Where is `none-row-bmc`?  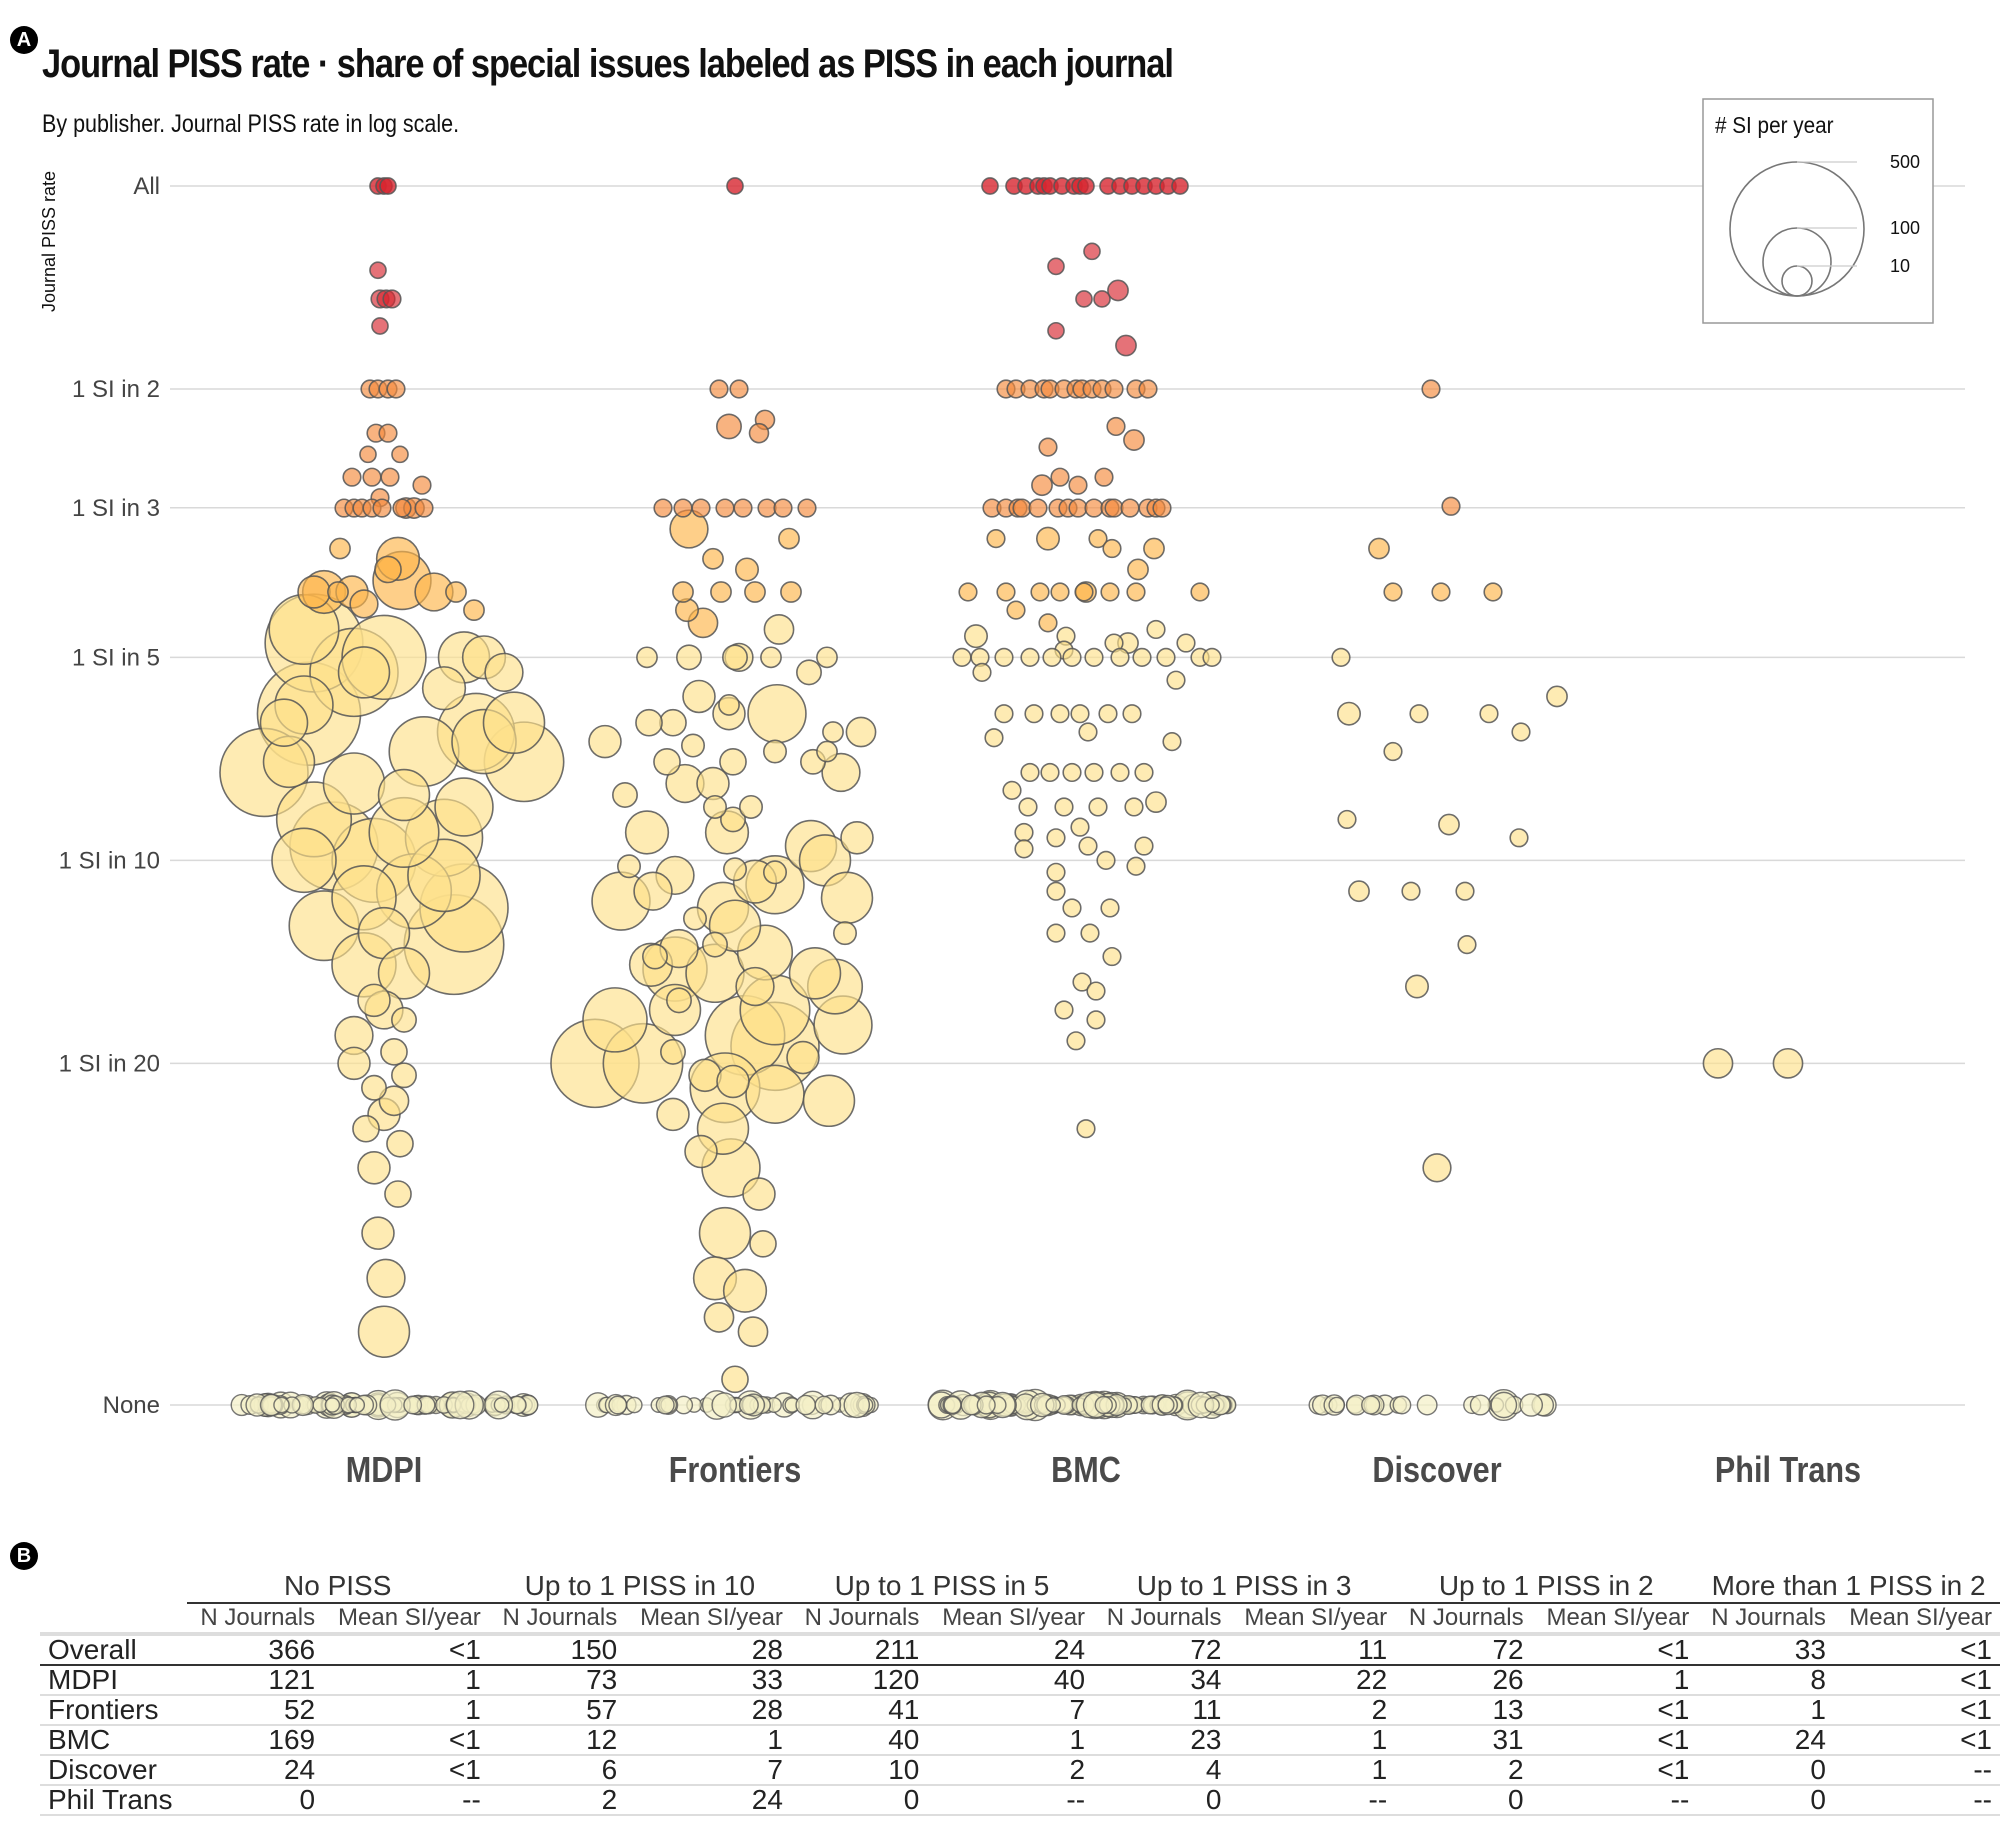
none-row-bmc is located at coordinates (1082, 1405).